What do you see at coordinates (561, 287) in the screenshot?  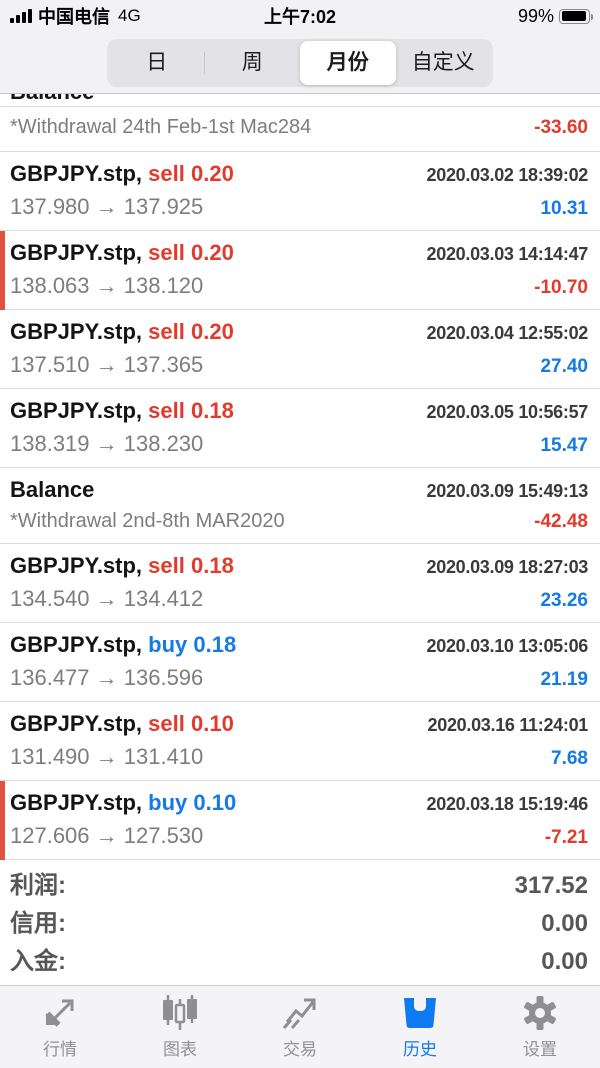 I see `trade-profit: -10.70` at bounding box center [561, 287].